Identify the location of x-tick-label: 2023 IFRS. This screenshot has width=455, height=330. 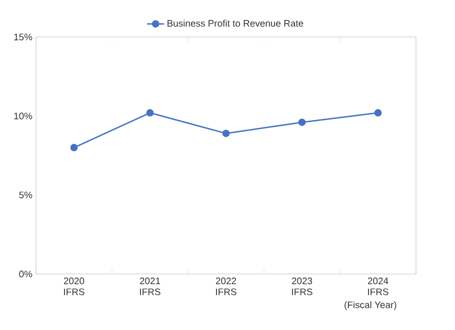
(302, 287).